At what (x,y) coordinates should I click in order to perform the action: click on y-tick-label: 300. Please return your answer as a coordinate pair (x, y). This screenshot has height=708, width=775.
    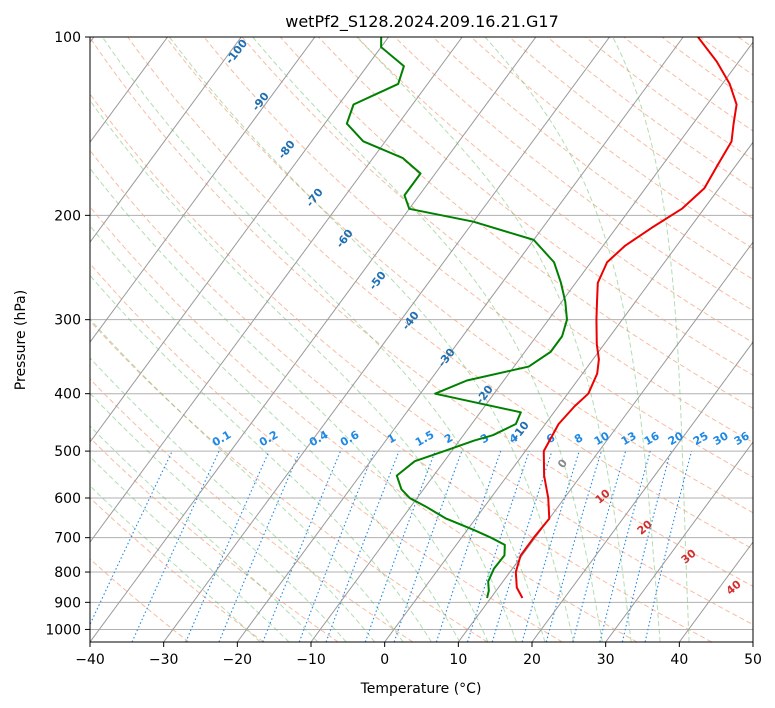
    Looking at the image, I should click on (67, 321).